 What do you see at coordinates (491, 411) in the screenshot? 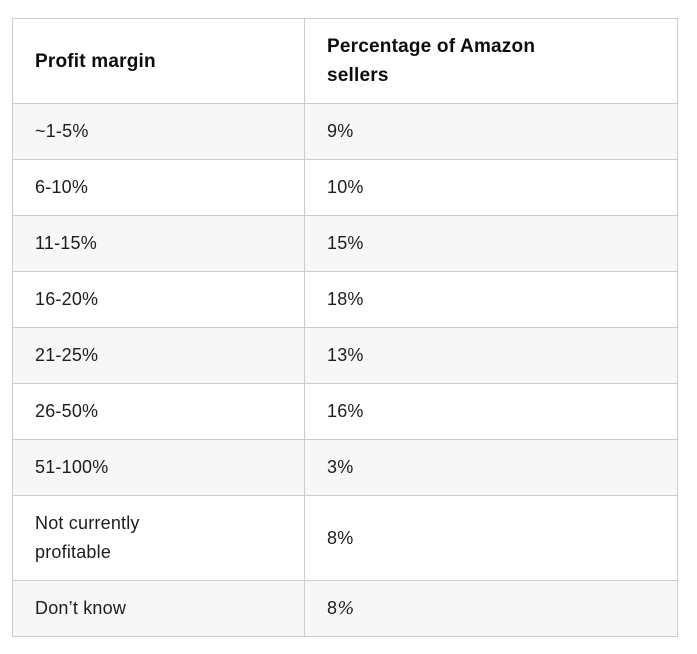
I see `row-value-cell: 16%` at bounding box center [491, 411].